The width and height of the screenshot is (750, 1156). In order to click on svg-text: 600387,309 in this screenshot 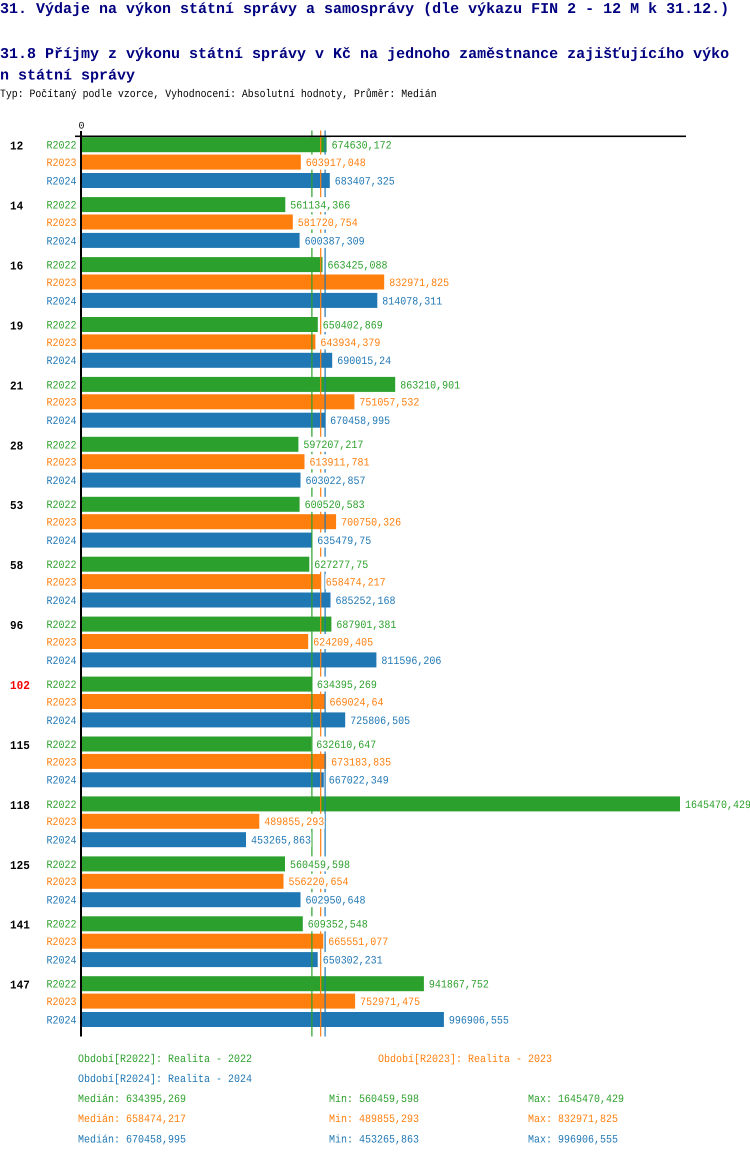, I will do `click(335, 242)`.